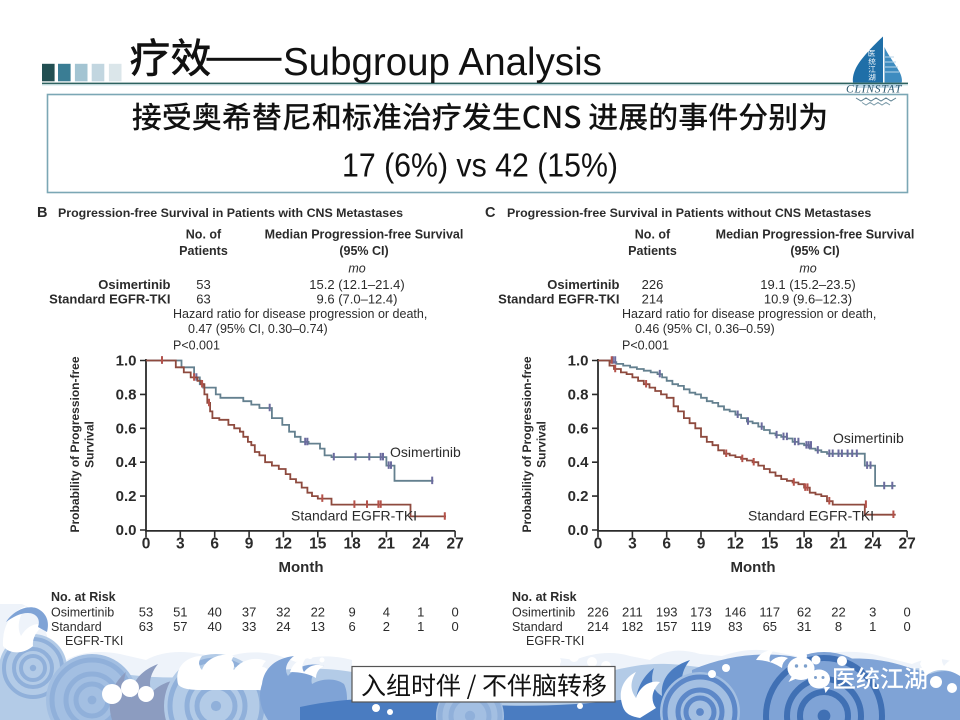 This screenshot has width=960, height=720. Describe the element at coordinates (874, 90) in the screenshot. I see `svg-text: CLINSTAT` at that location.